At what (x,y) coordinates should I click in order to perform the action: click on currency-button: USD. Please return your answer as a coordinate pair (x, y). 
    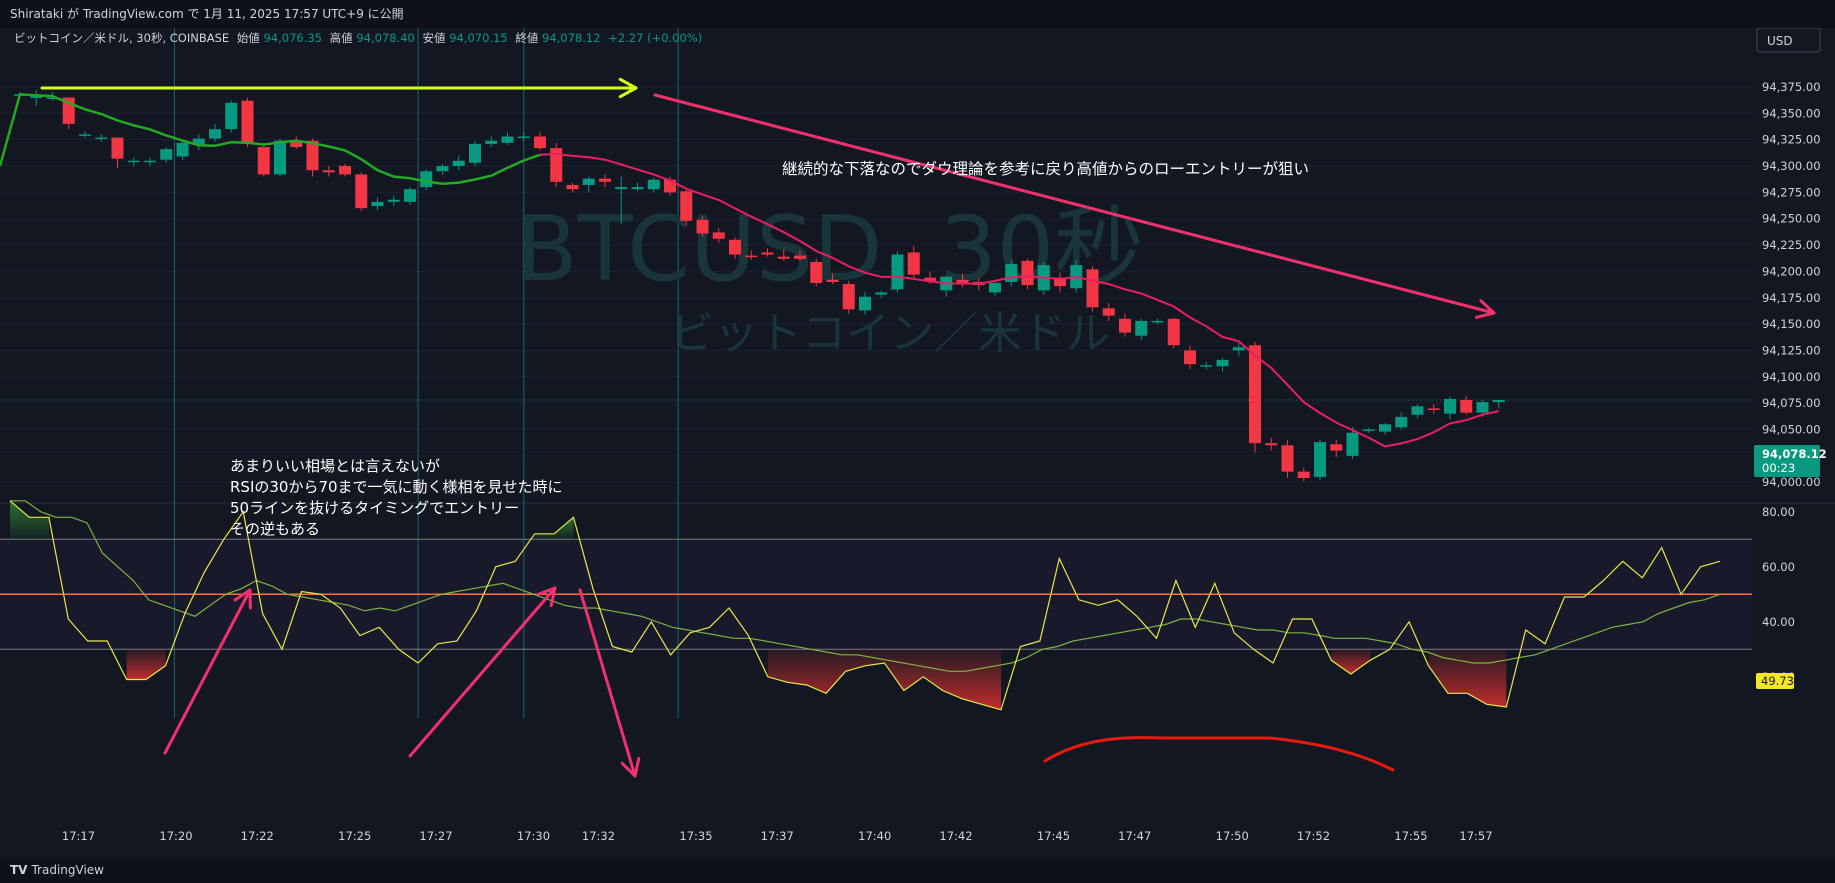
    Looking at the image, I should click on (1788, 40).